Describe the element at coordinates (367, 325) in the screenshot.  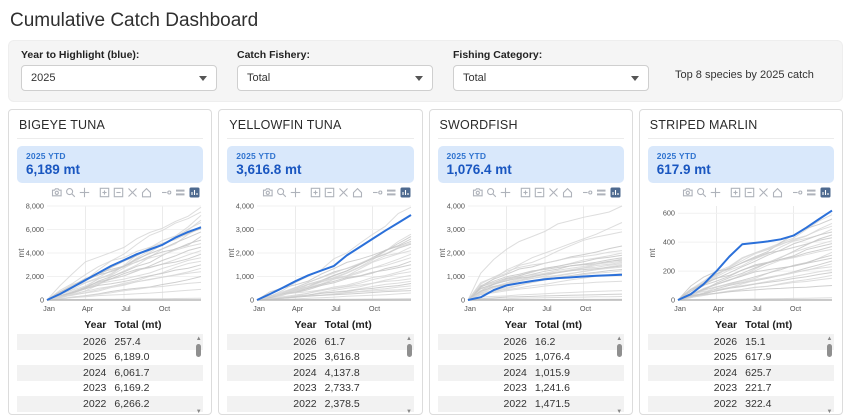
I see `total-column-header: Total (mt)` at that location.